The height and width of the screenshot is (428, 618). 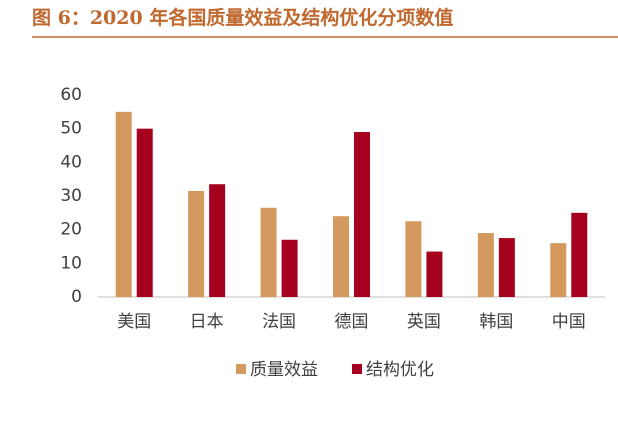 What do you see at coordinates (71, 95) in the screenshot?
I see `y-tick-label: 60` at bounding box center [71, 95].